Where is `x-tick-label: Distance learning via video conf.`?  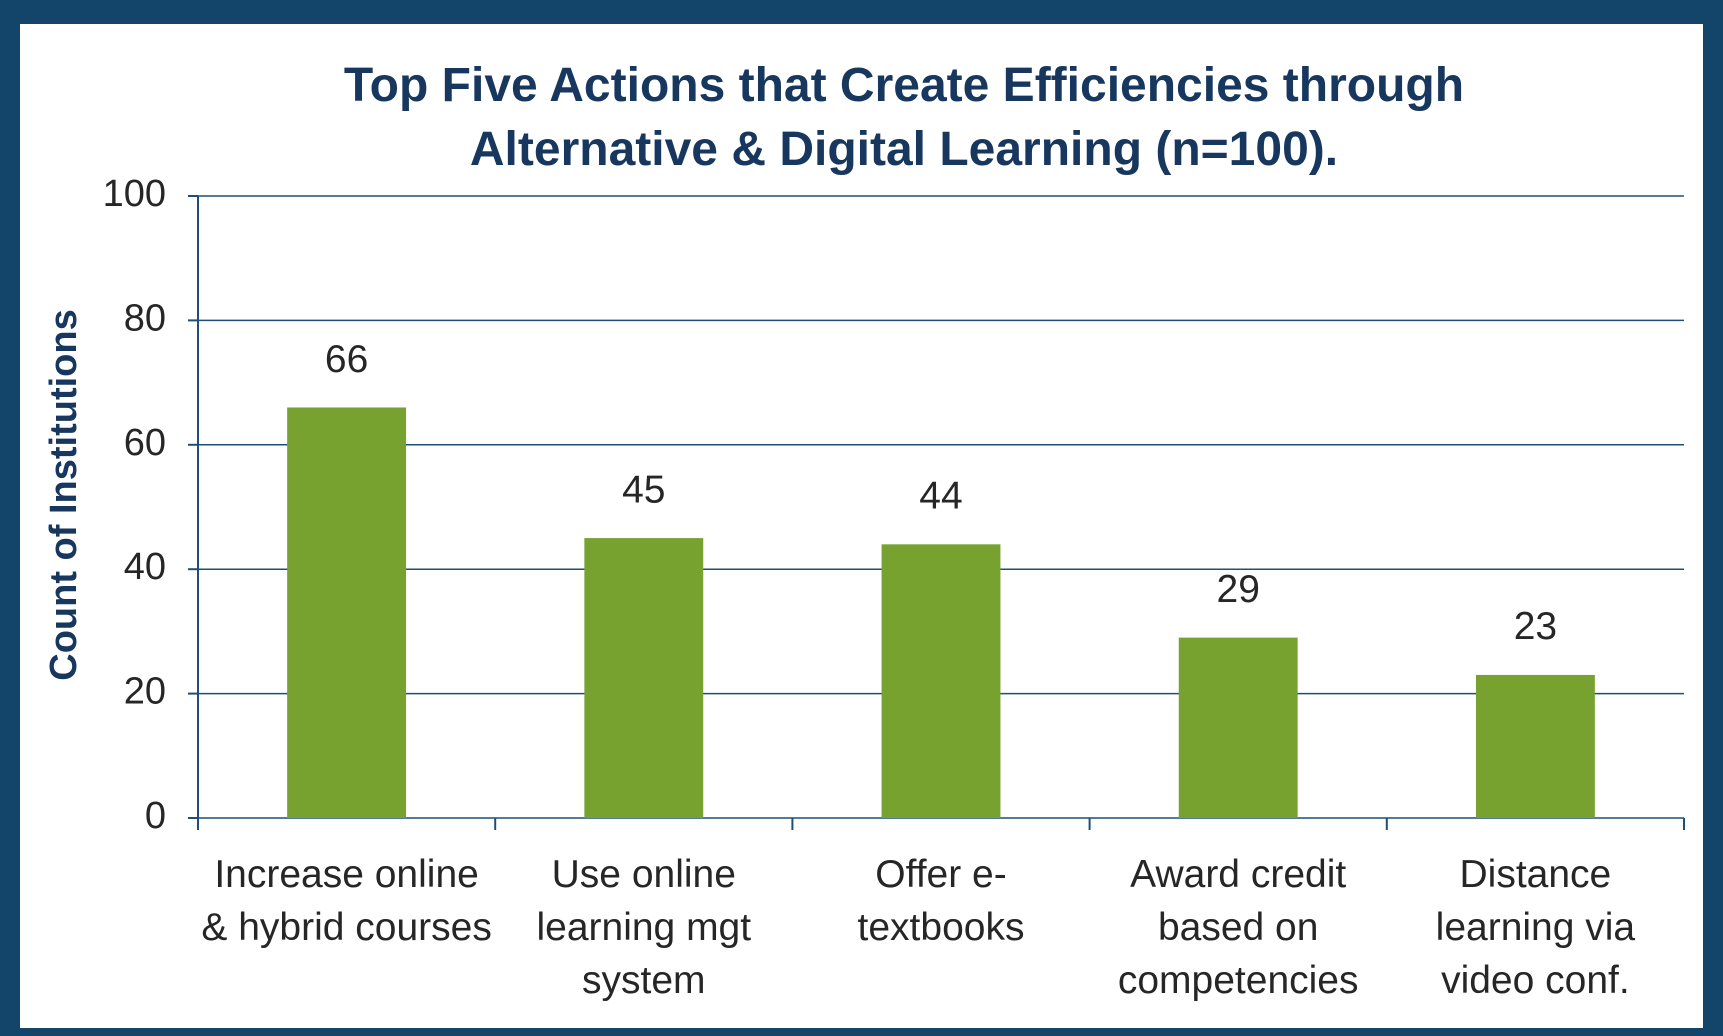 x-tick-label: Distance learning via video conf. is located at coordinates (1535, 927).